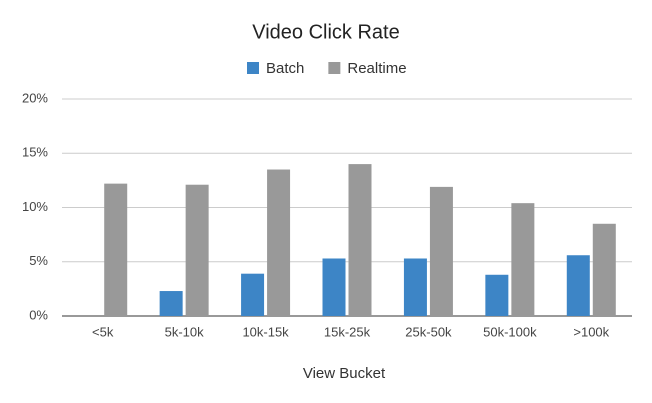  What do you see at coordinates (35, 152) in the screenshot?
I see `y-tick-label: 15%` at bounding box center [35, 152].